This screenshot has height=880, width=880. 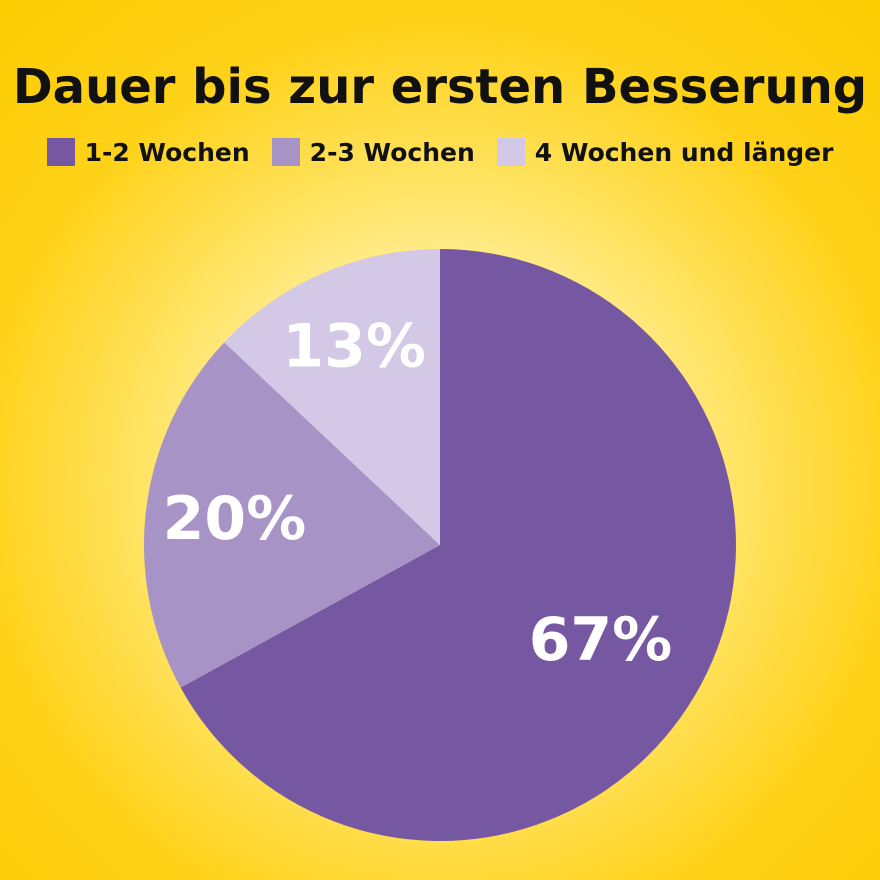 I want to click on legend-label: 1-2 Wochen, so click(x=167, y=152).